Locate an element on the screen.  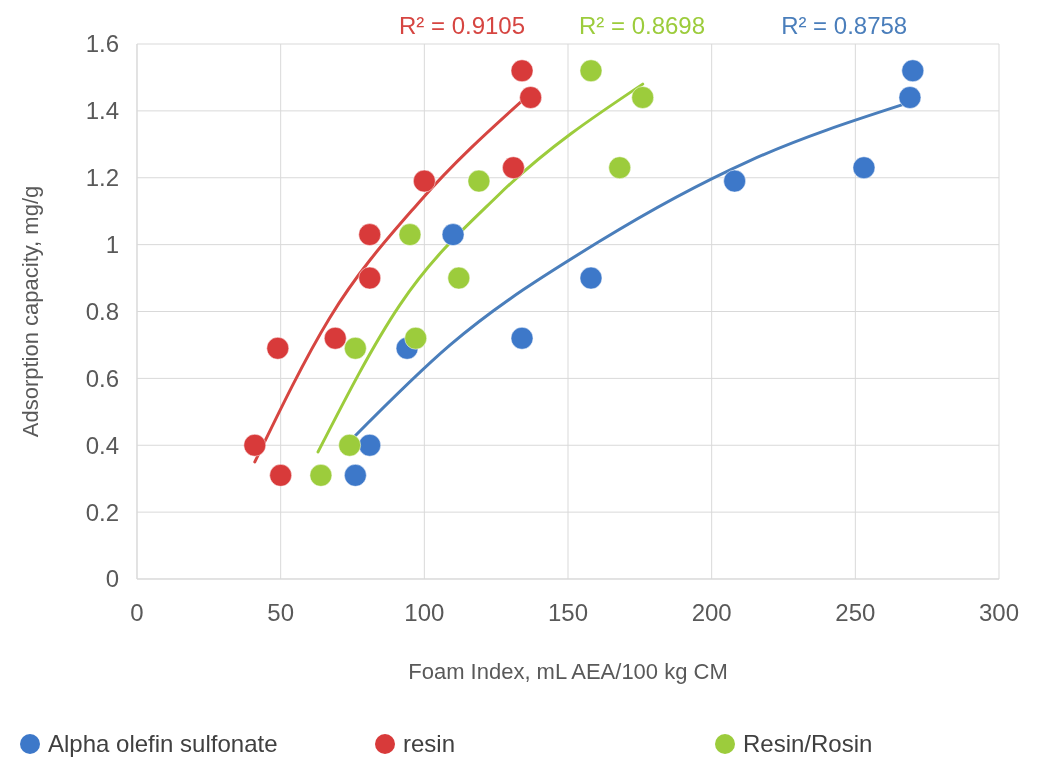
y-tick-label: 0.6 is located at coordinates (102, 378).